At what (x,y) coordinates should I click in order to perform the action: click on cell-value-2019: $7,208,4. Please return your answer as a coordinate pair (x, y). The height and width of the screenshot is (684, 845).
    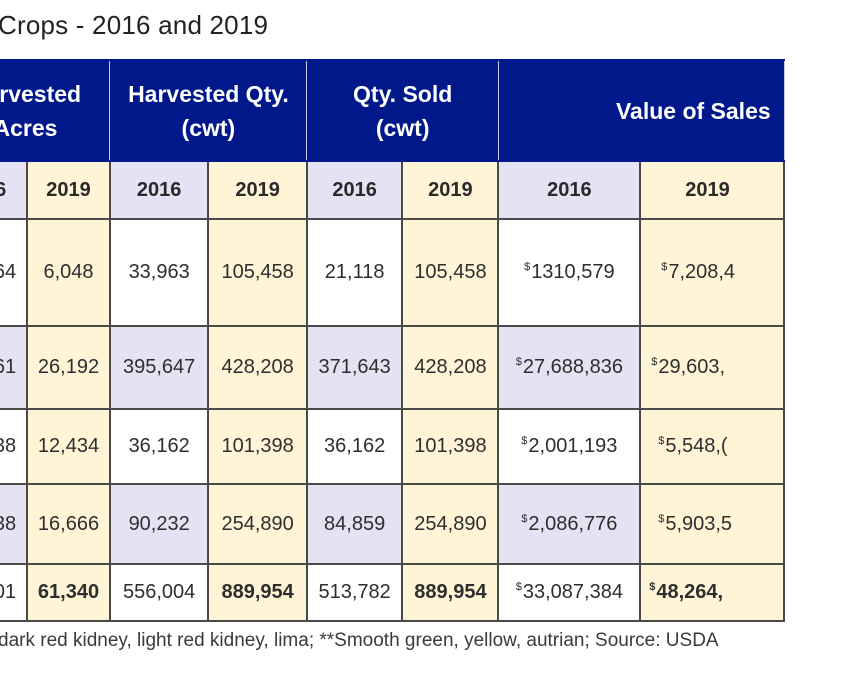
    Looking at the image, I should click on (712, 272).